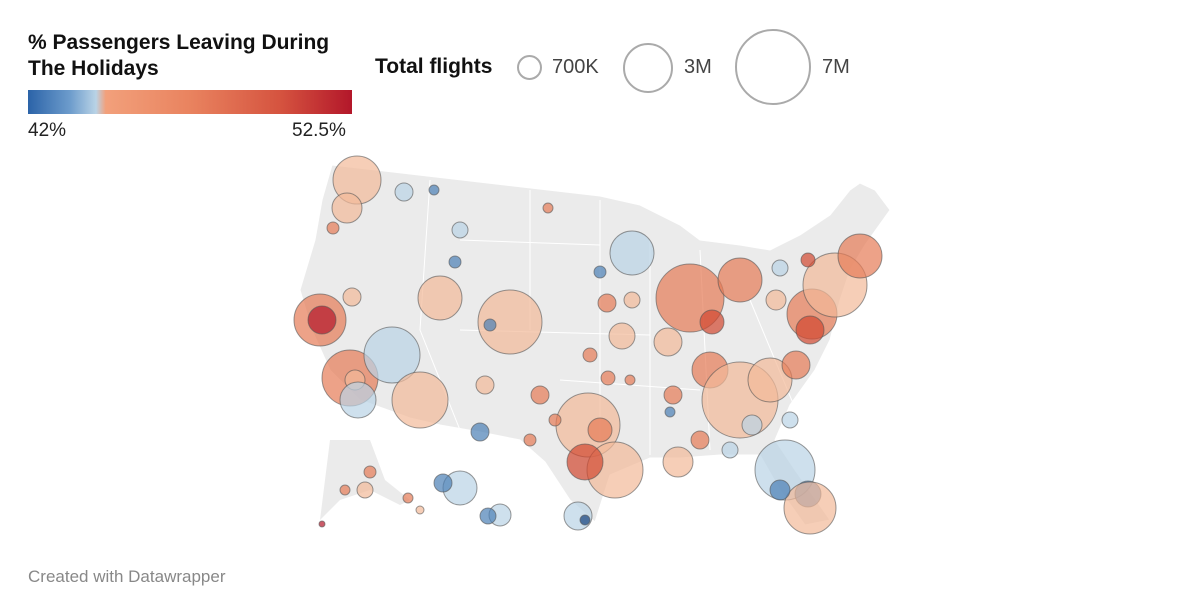 The height and width of the screenshot is (600, 1200). I want to click on size-legend-label: 7M, so click(836, 67).